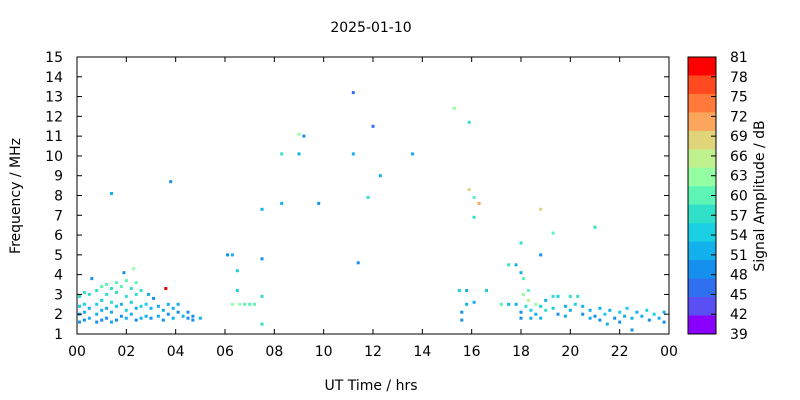  Describe the element at coordinates (739, 117) in the screenshot. I see `colorbar-tick-label: 72` at that location.